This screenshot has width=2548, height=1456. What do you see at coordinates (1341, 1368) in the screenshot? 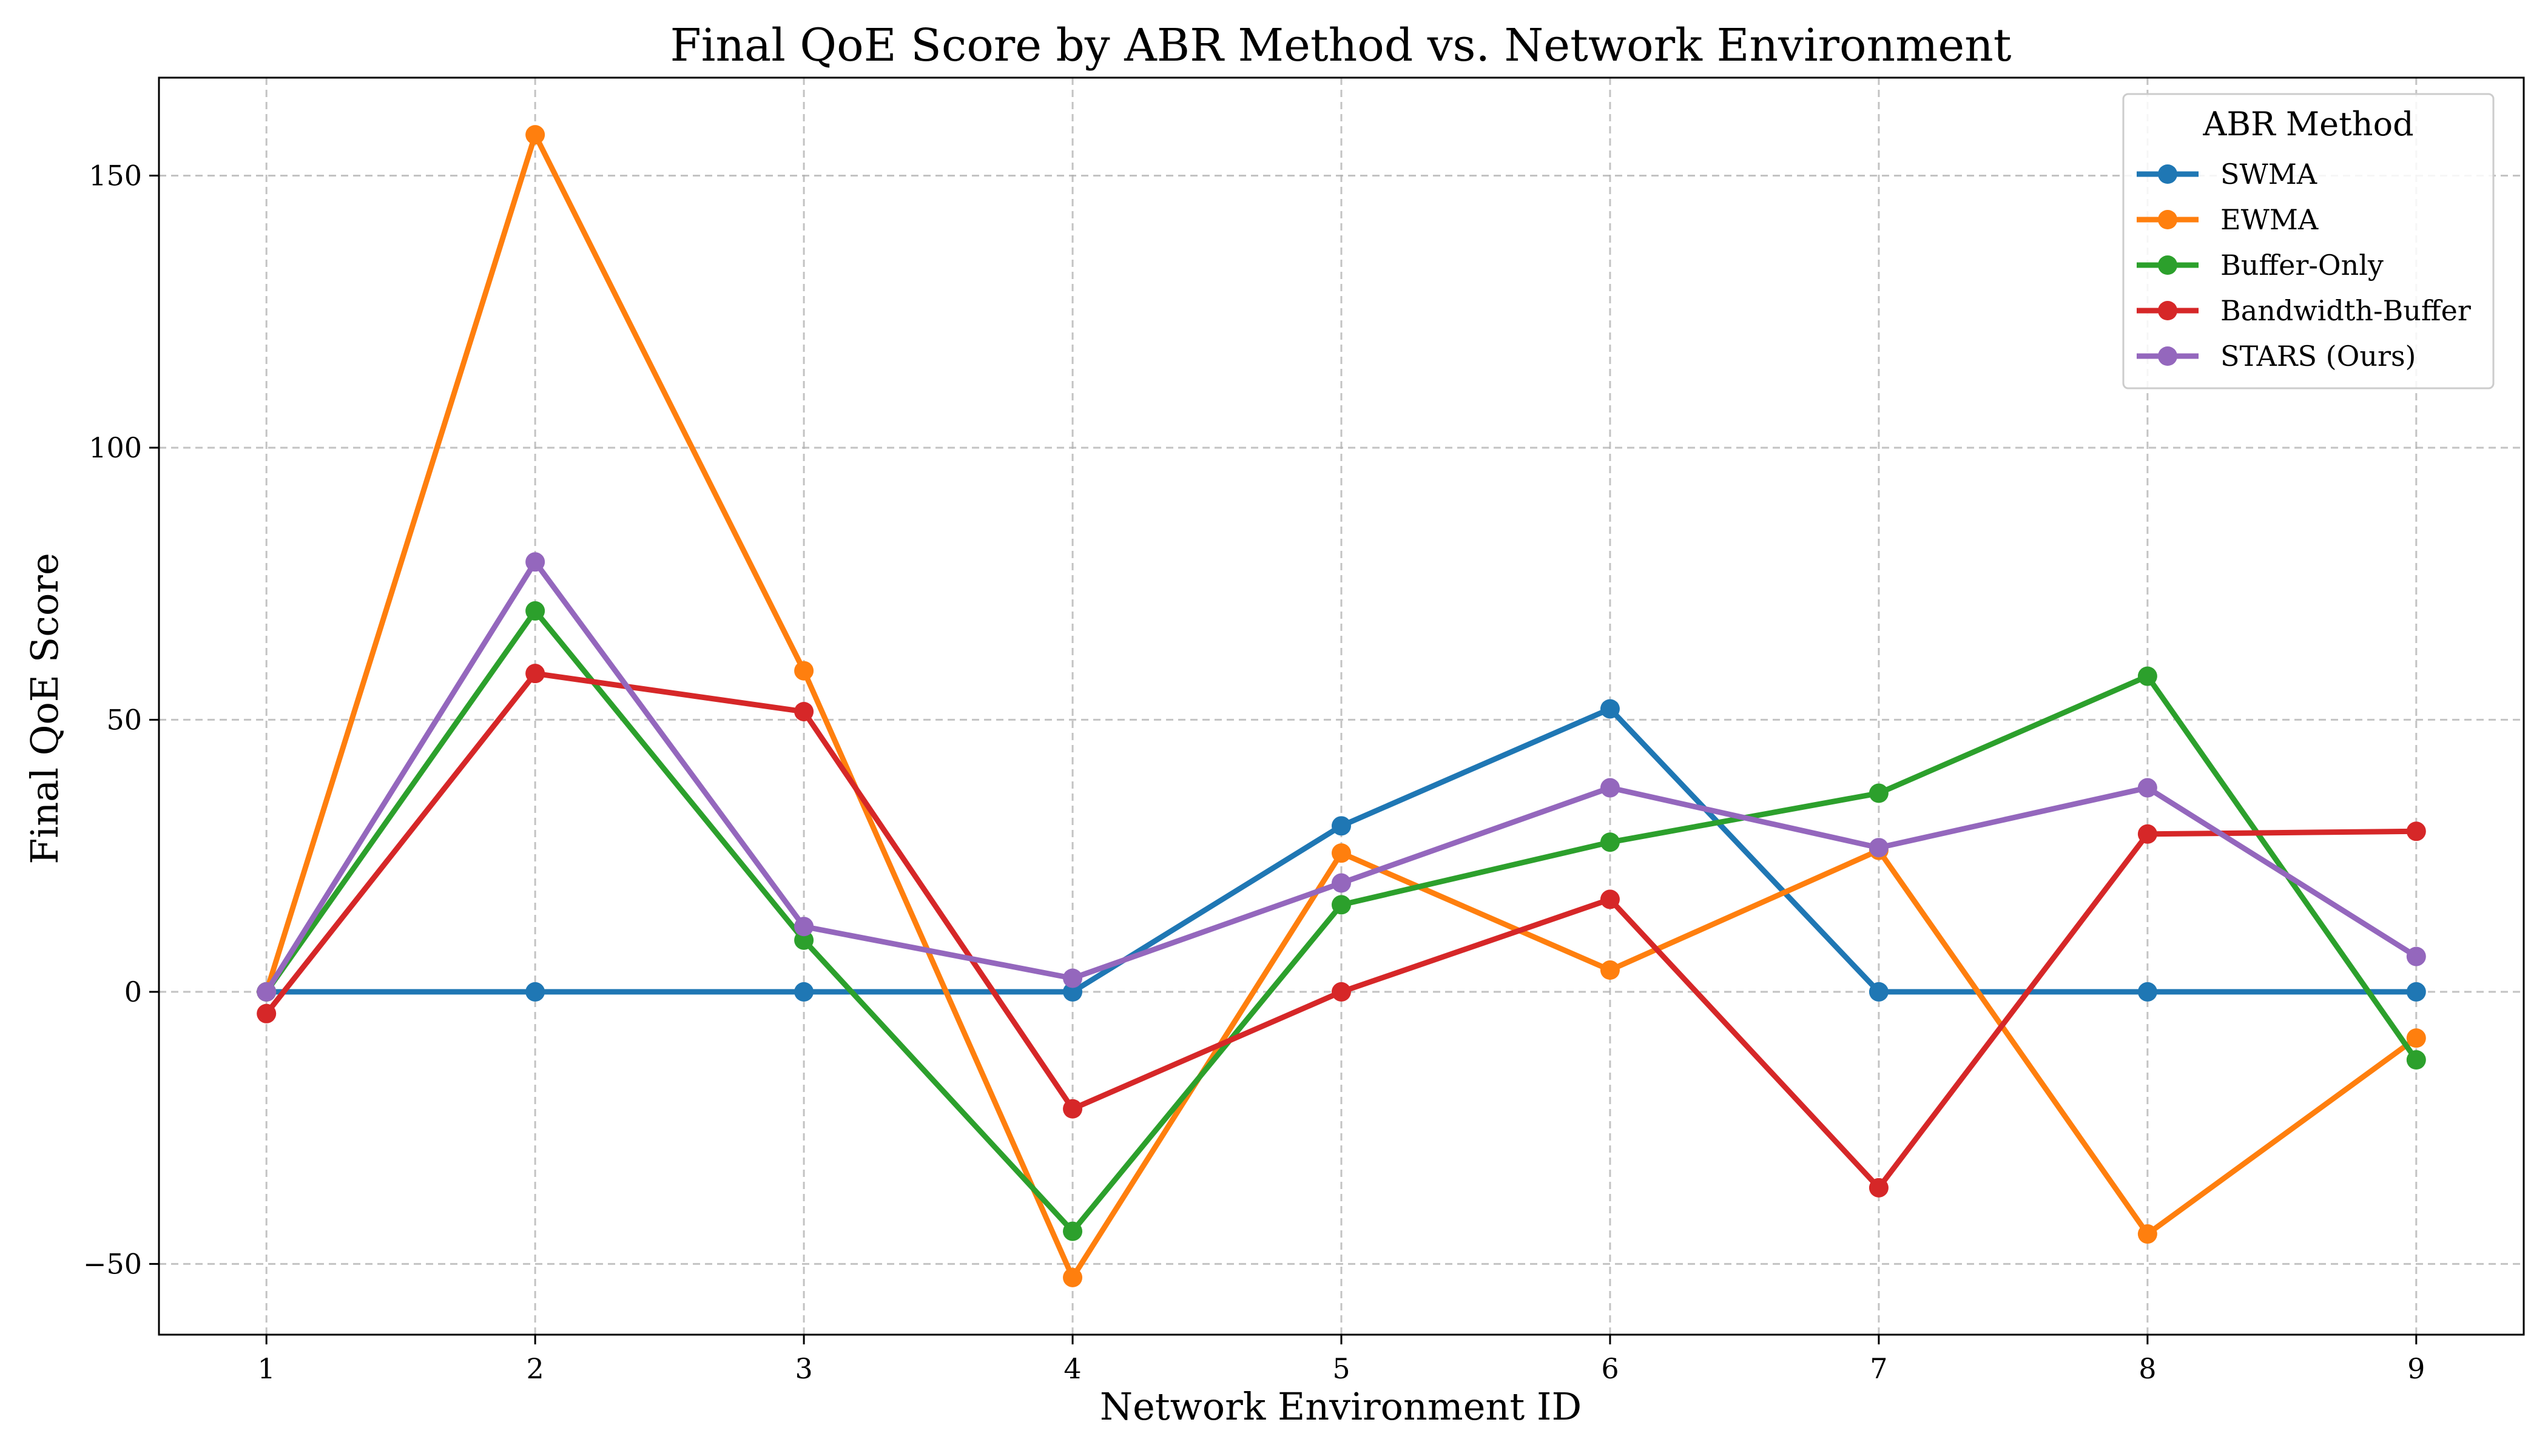
I see `x-tick-label: 5` at bounding box center [1341, 1368].